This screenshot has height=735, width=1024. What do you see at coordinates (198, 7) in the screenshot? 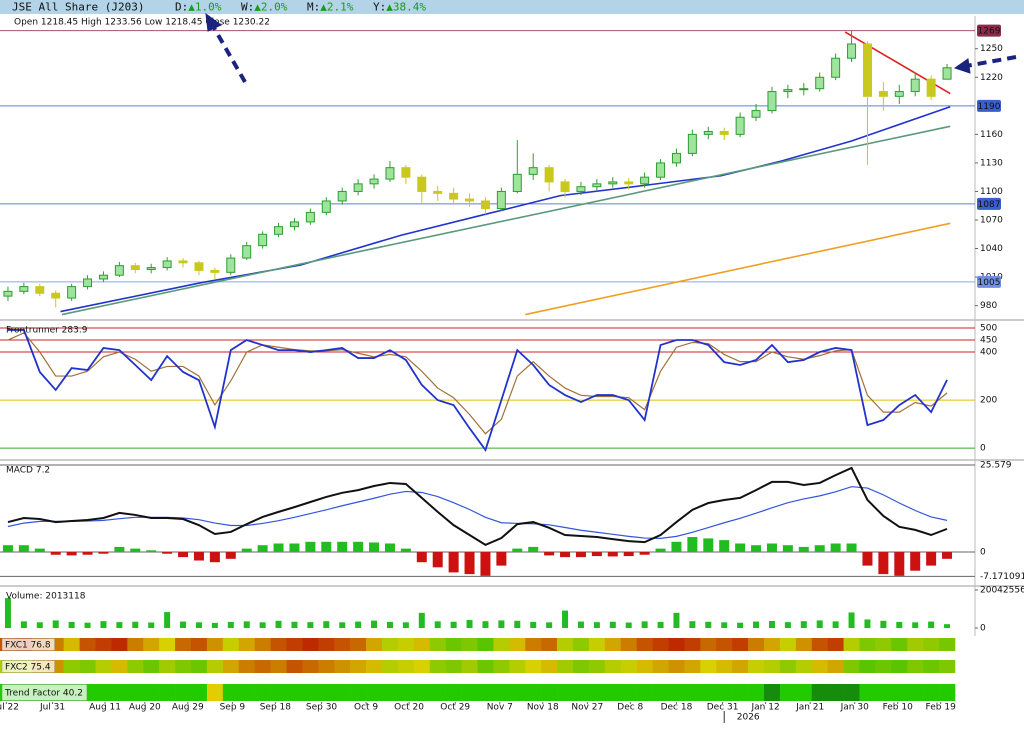
I see `change-item: D:▲1.0%` at bounding box center [198, 7].